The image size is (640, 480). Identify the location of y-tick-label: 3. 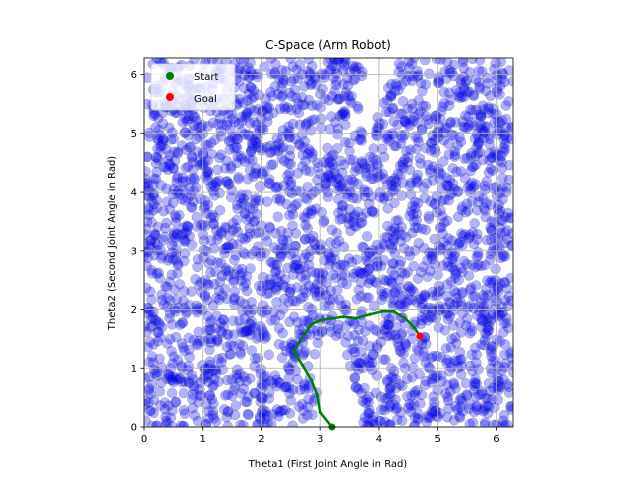
(134, 251).